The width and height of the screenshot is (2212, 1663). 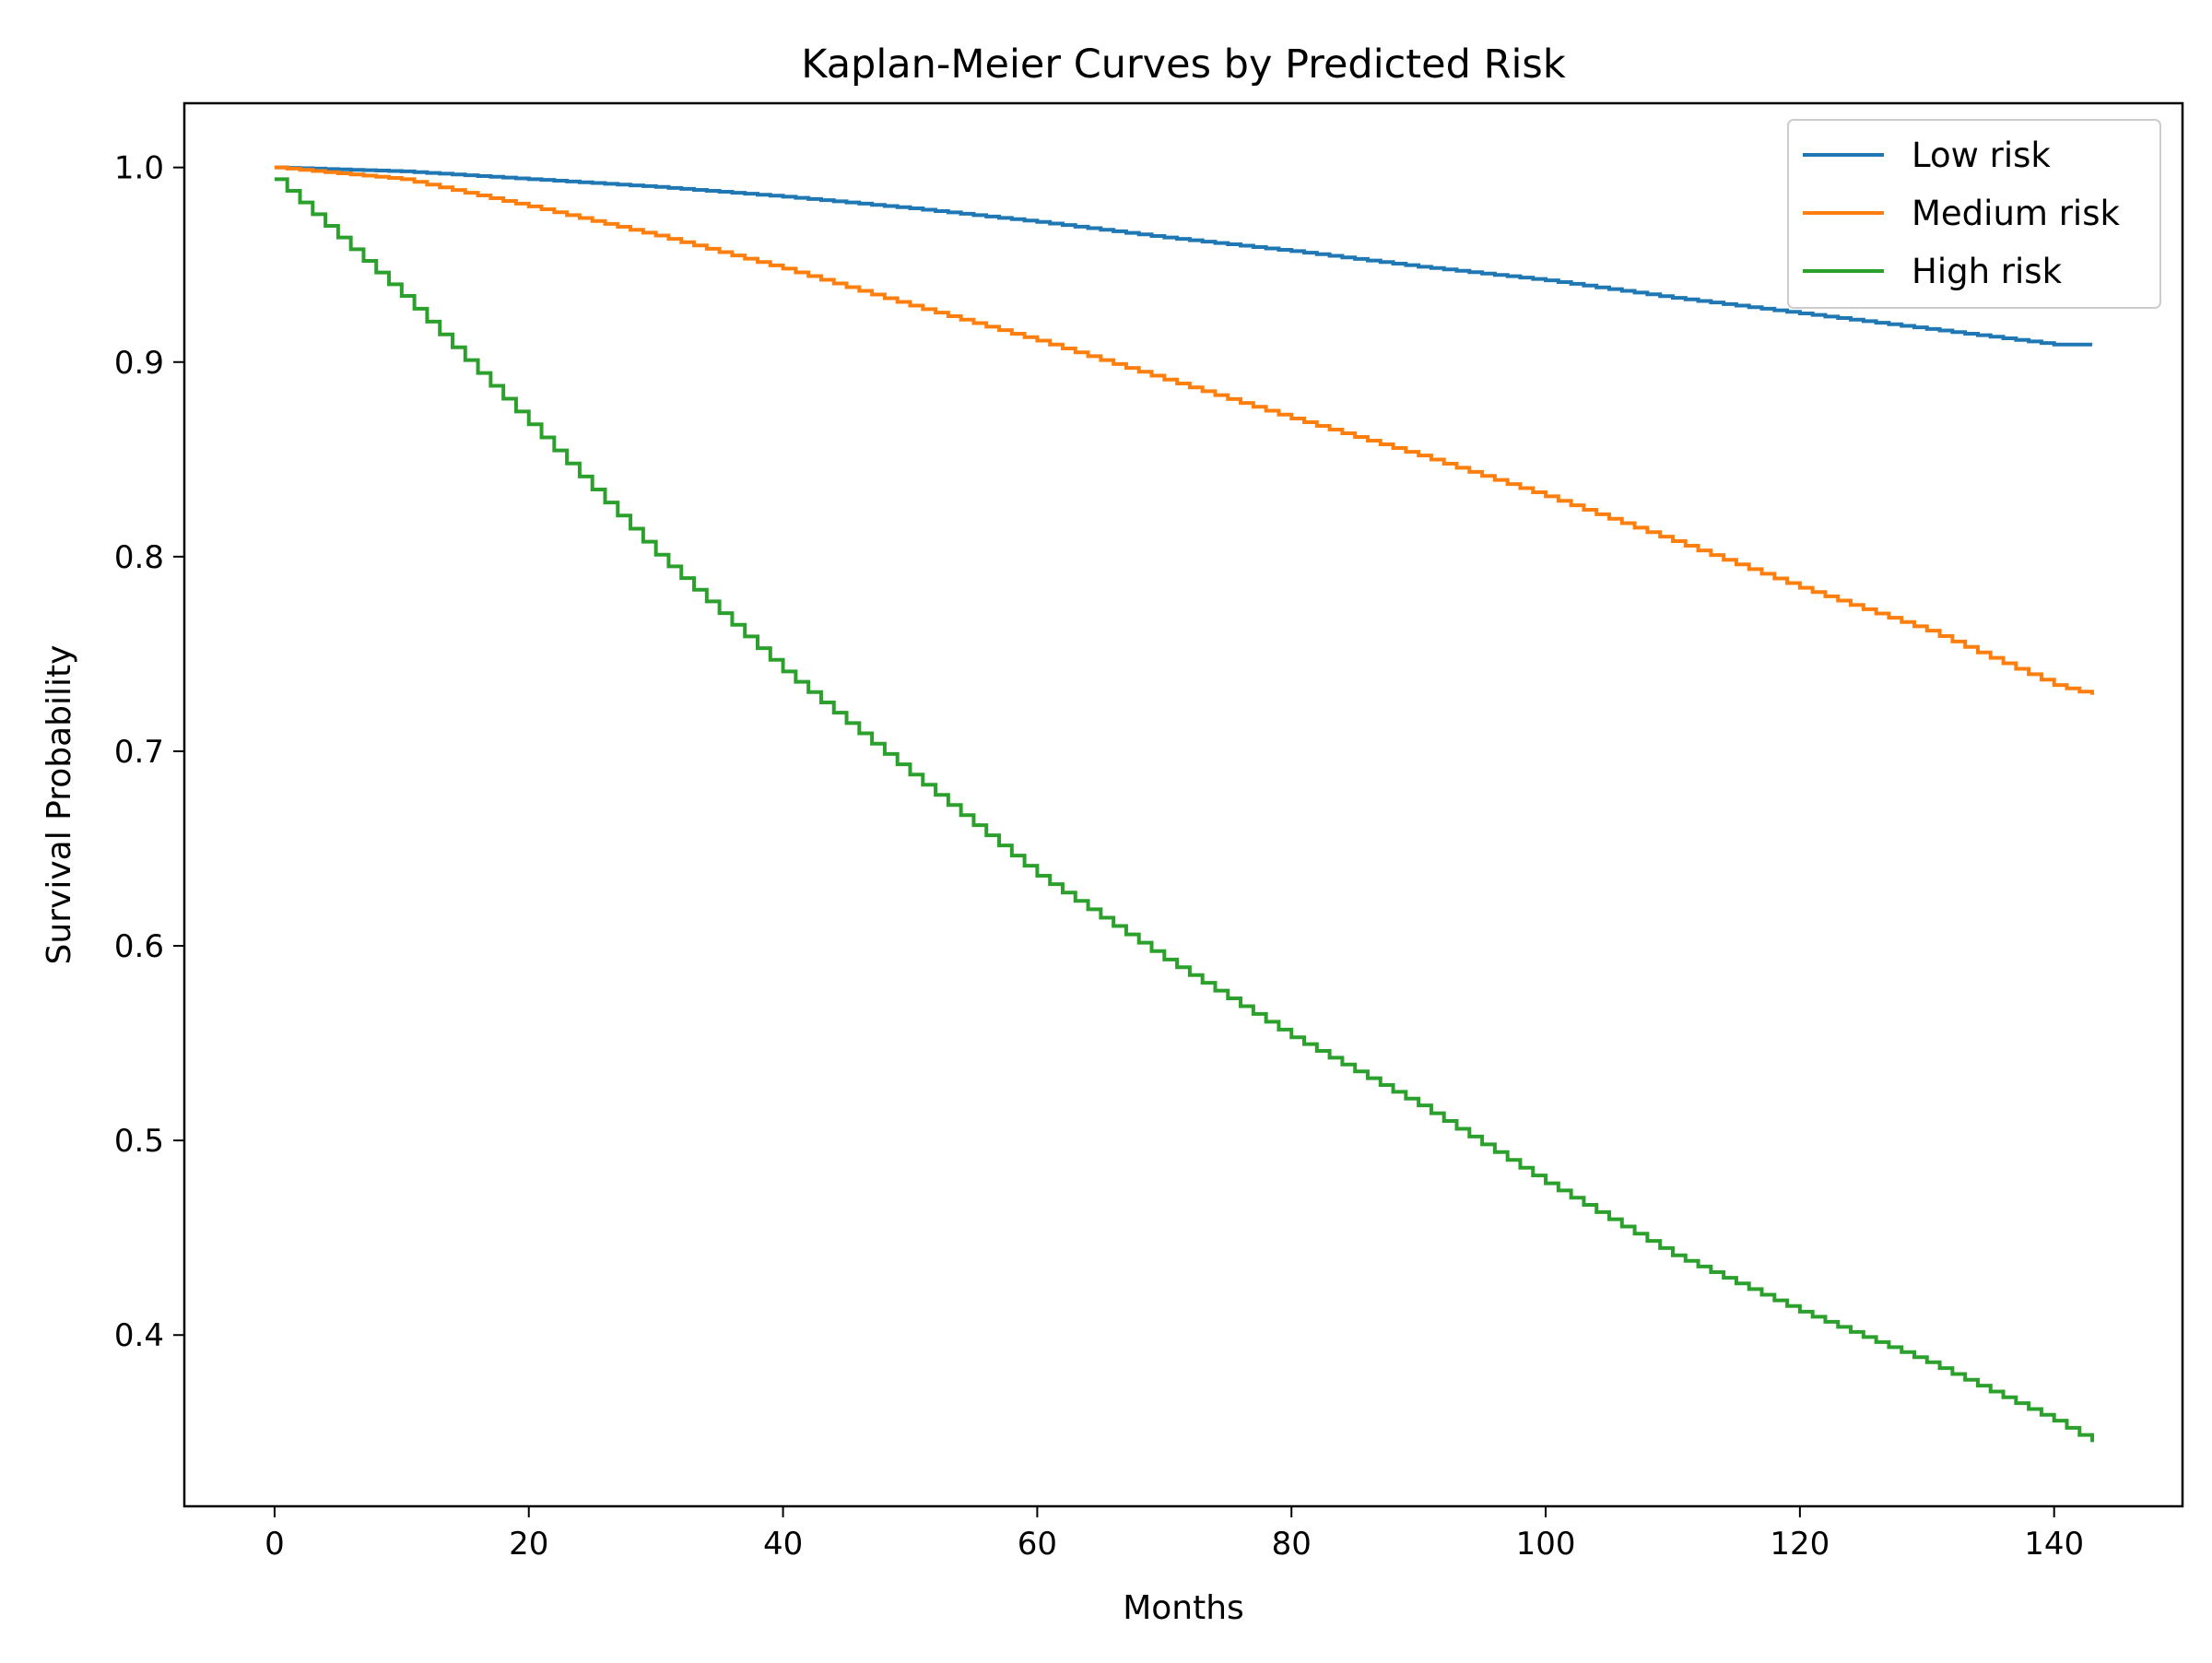 What do you see at coordinates (2054, 1544) in the screenshot?
I see `x-tick-label: 140` at bounding box center [2054, 1544].